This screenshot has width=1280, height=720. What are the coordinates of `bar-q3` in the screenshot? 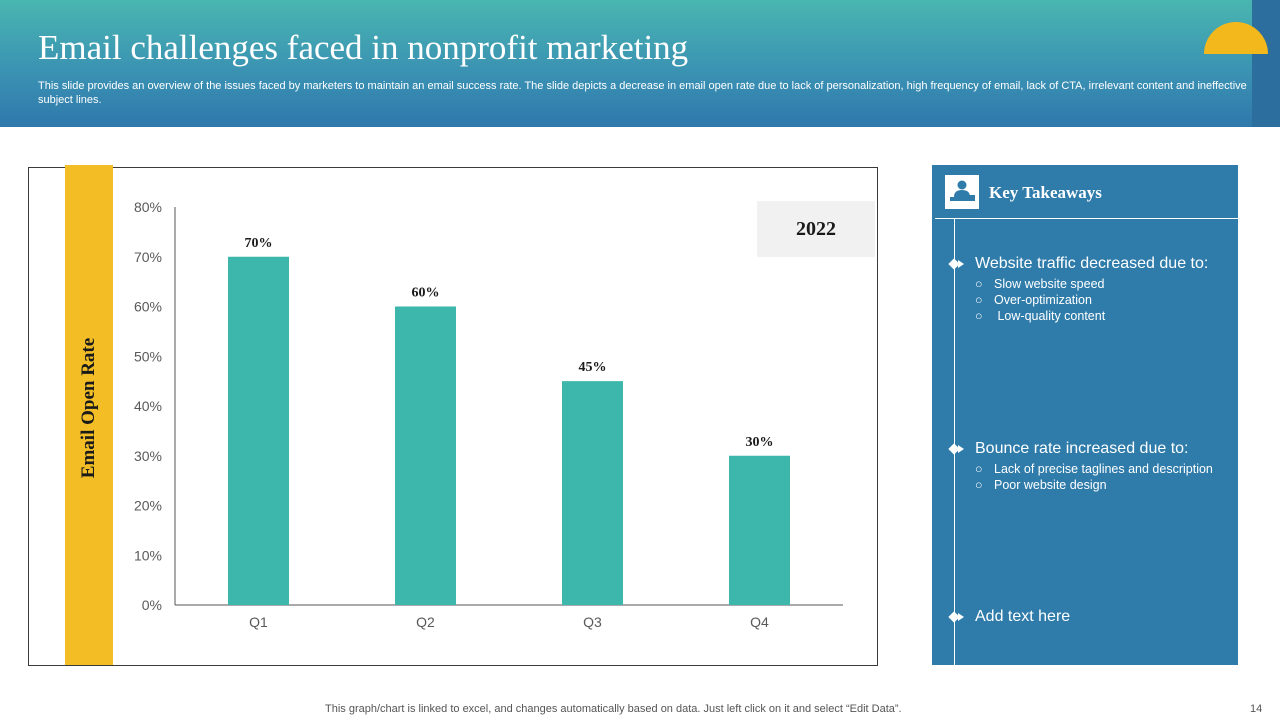 It's located at (592, 493).